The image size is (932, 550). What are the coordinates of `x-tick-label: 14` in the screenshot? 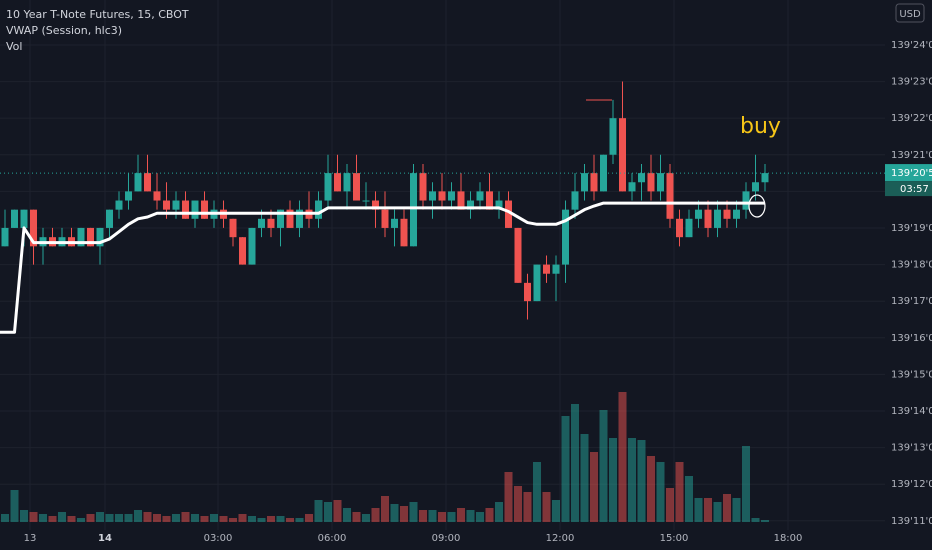 It's located at (105, 538).